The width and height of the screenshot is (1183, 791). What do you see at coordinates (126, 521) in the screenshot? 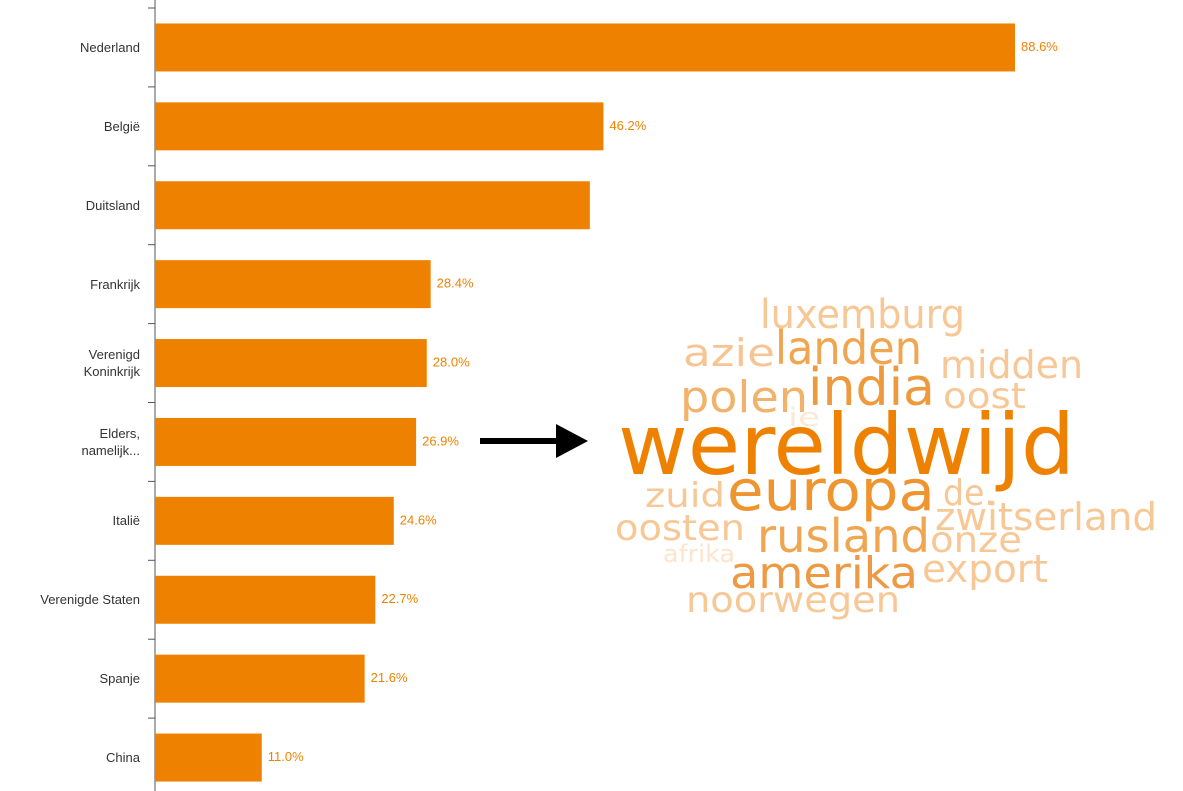
I see `category-label: Italië` at bounding box center [126, 521].